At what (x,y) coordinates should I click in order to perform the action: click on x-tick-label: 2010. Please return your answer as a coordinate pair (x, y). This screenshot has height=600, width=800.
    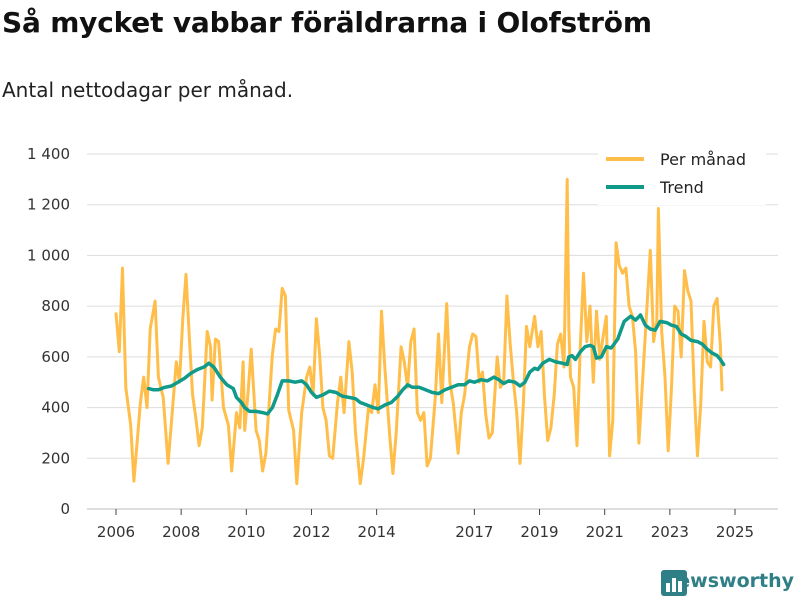
    Looking at the image, I should click on (246, 532).